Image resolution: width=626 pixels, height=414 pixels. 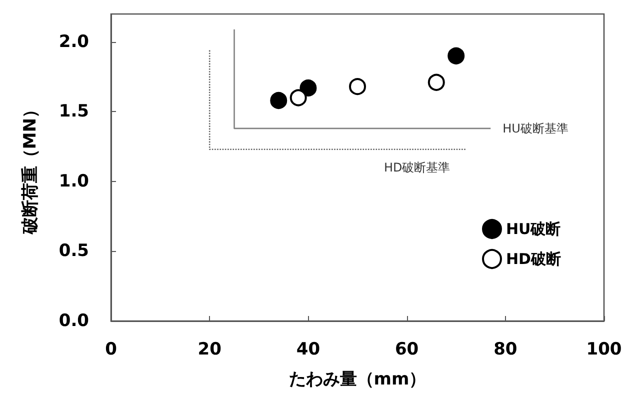 What do you see at coordinates (73, 251) in the screenshot?
I see `y-tick-label: 0.5` at bounding box center [73, 251].